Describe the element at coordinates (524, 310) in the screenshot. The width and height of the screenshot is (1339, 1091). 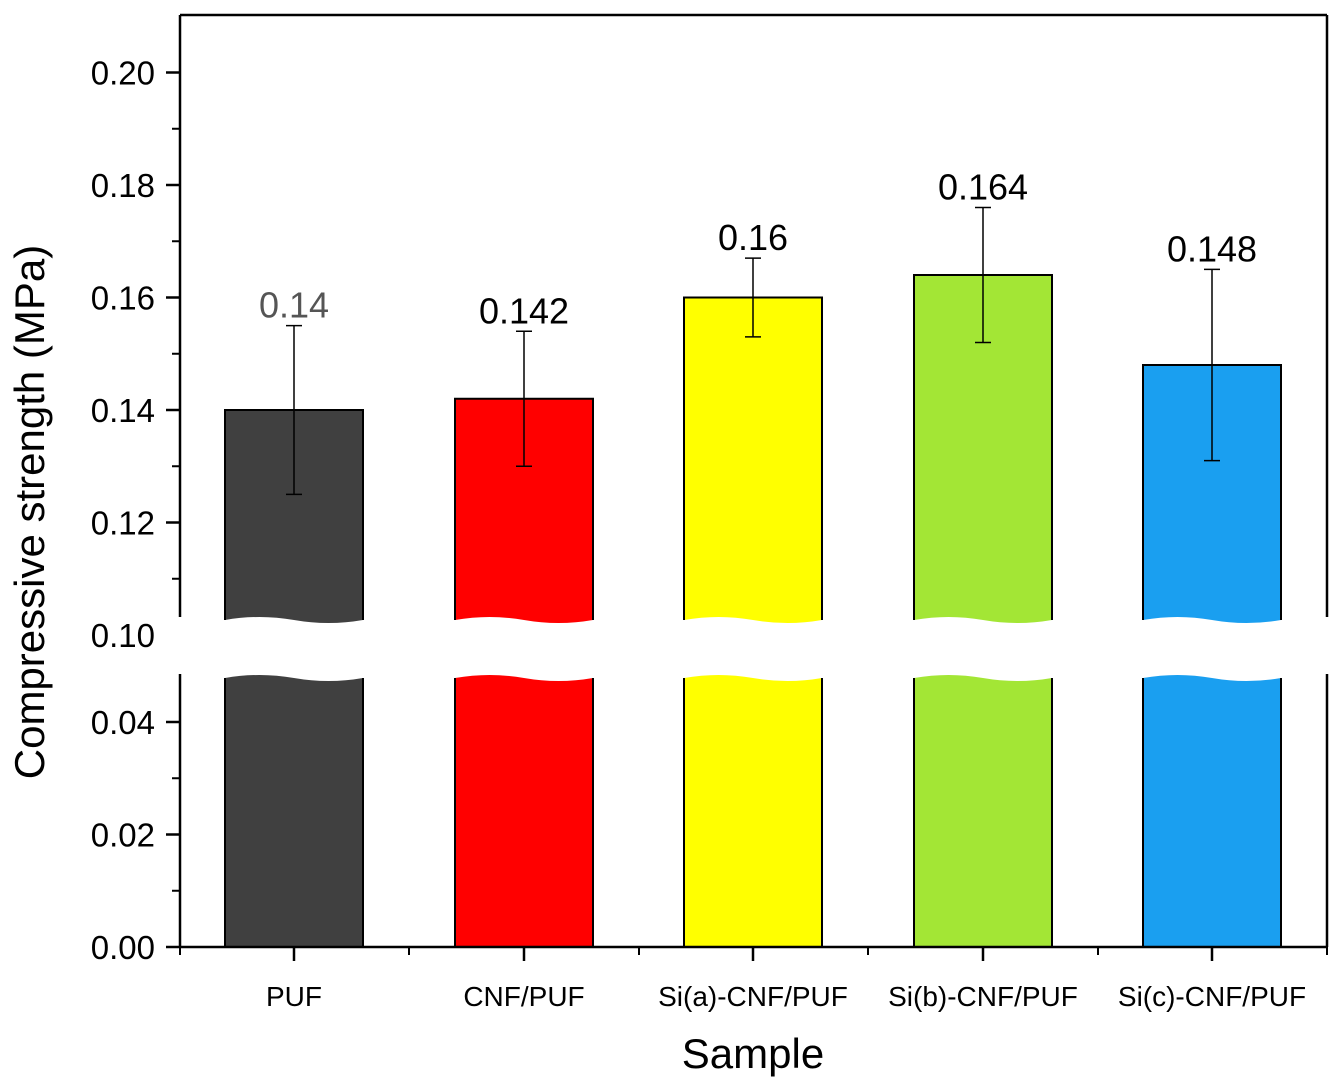
I see `data-label: 0.142` at that location.